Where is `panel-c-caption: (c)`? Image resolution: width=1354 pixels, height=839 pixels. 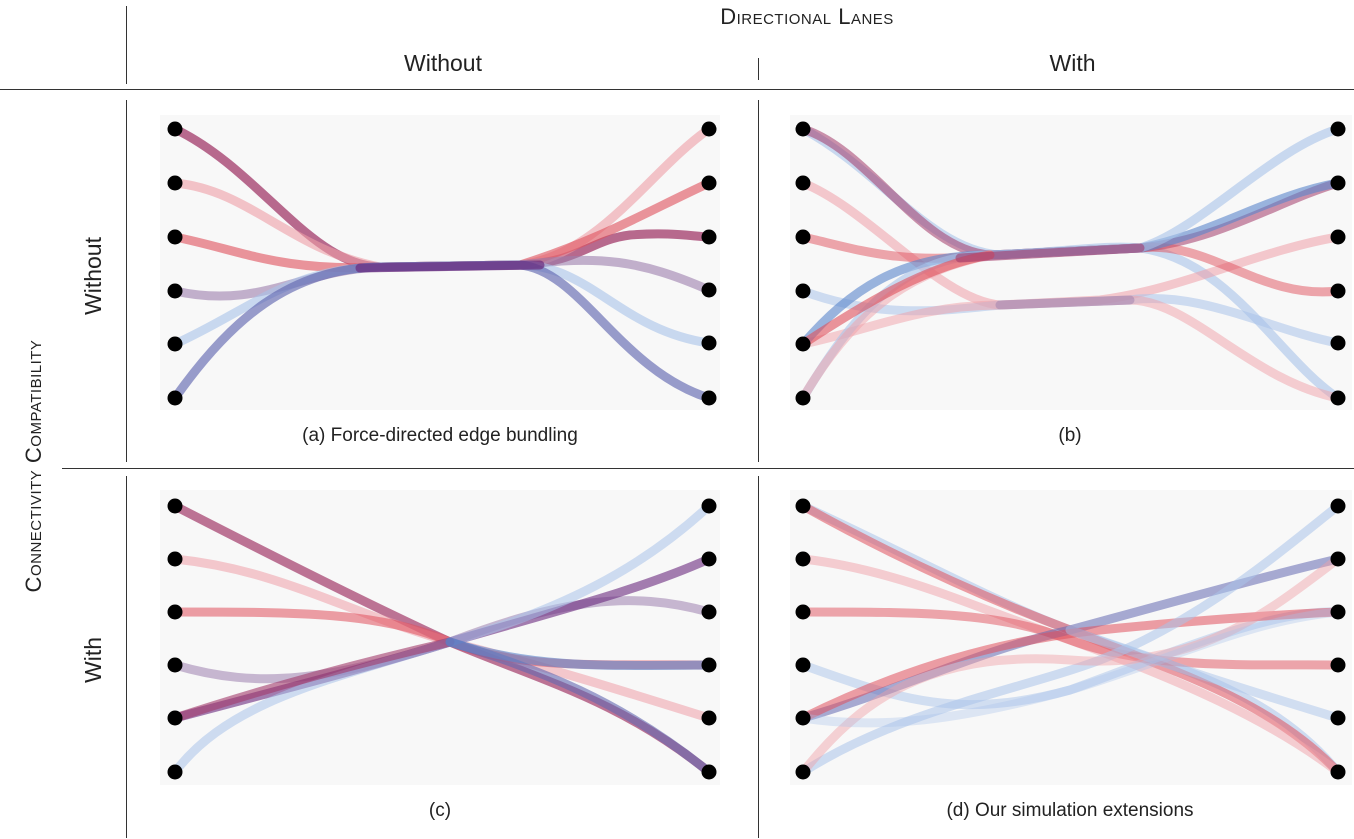
panel-c-caption: (c) is located at coordinates (440, 810).